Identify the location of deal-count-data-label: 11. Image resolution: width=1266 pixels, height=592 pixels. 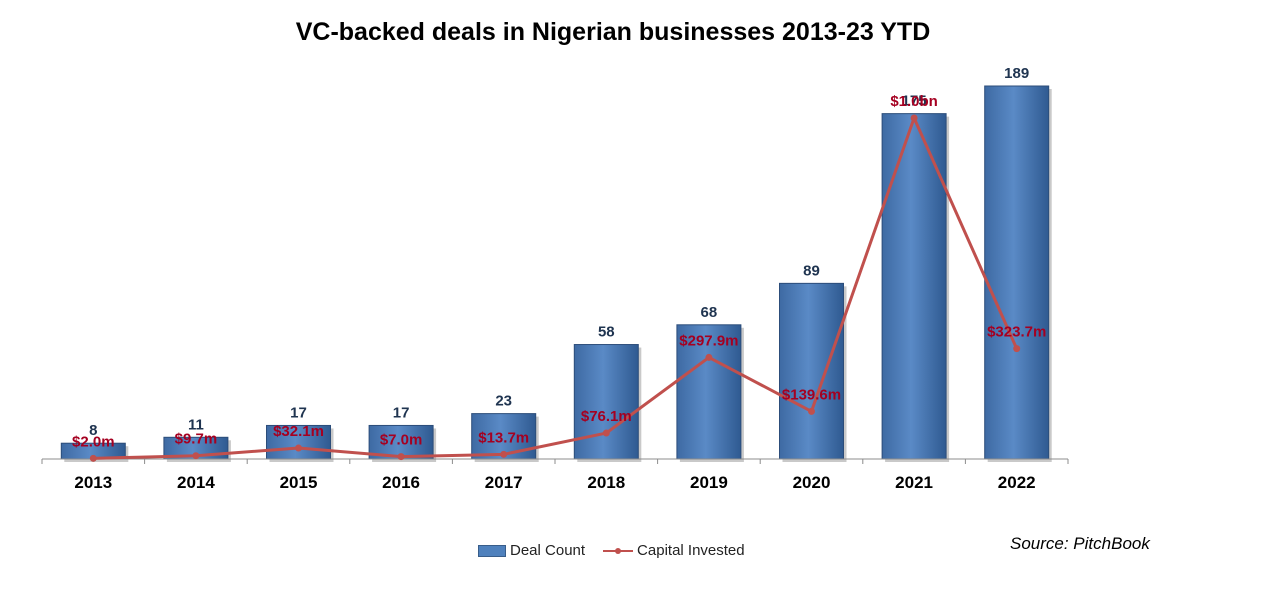
(196, 424).